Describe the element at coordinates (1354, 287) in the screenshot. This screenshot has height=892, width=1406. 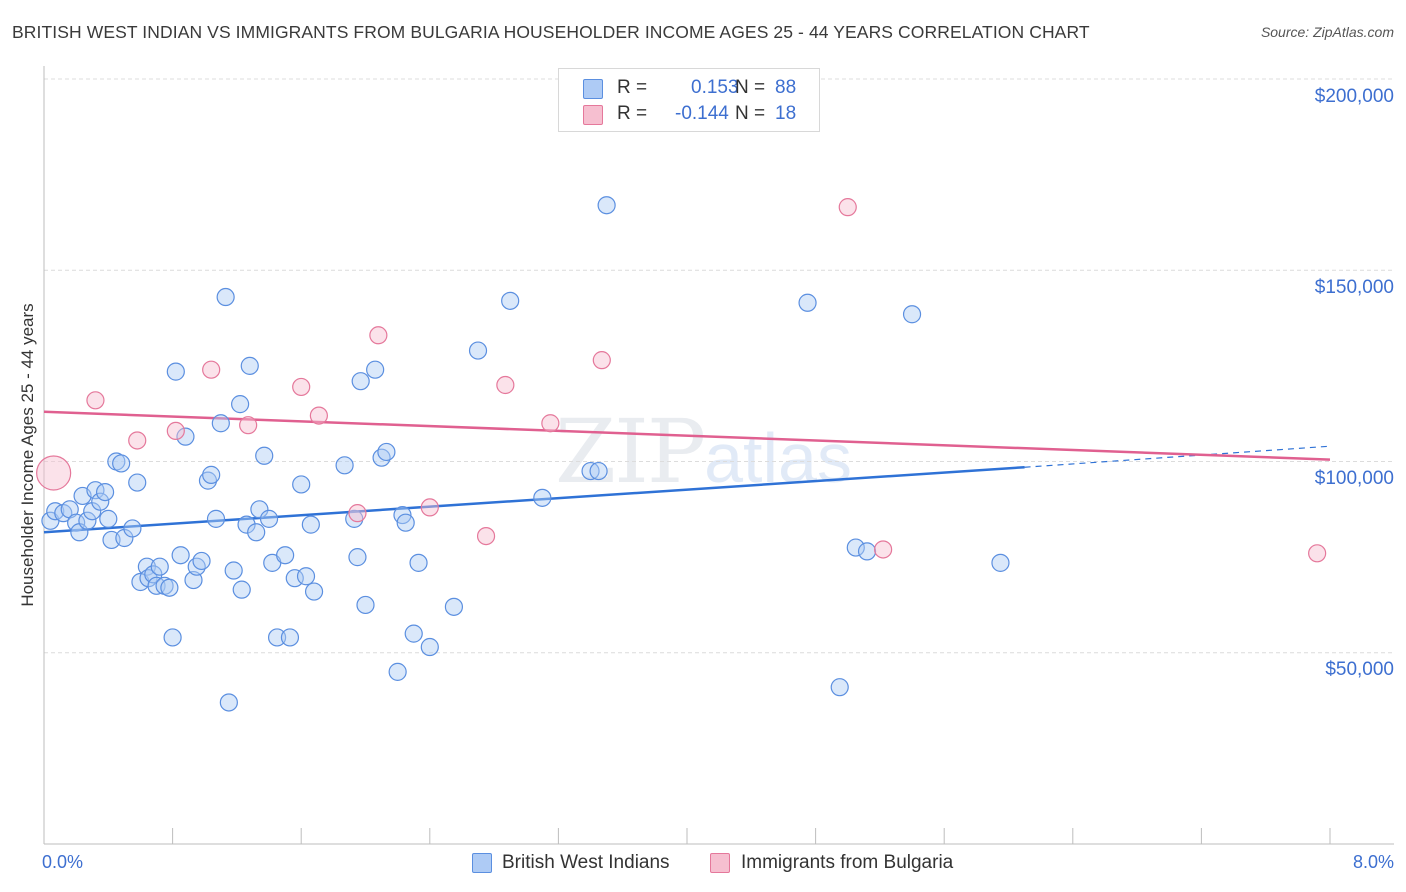
I see `y-tick-label: $150,000` at that location.